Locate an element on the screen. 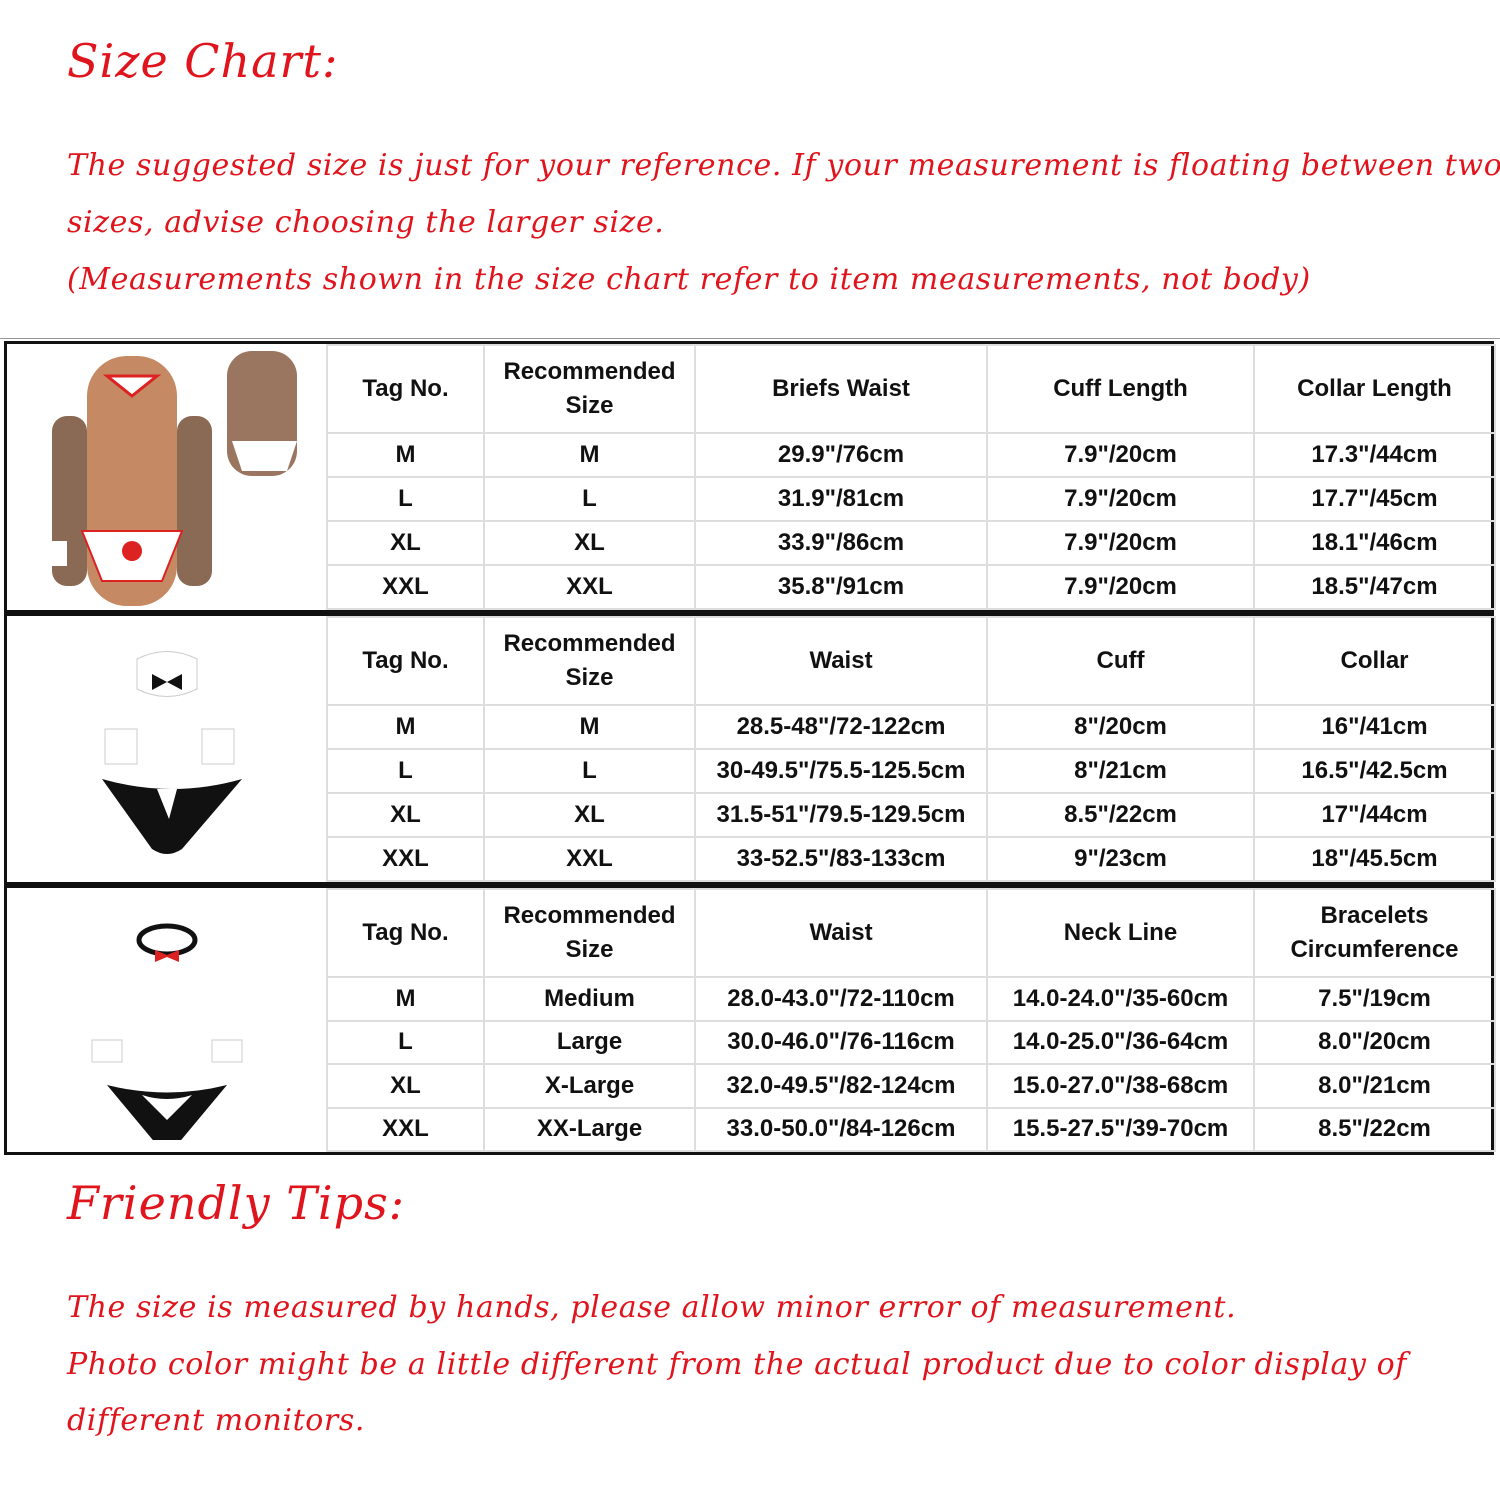 This screenshot has width=1500, height=1500. table-row: XL XL 33.9"/86cm 7.9"/20cm 18.1"/46cm is located at coordinates (751, 543).